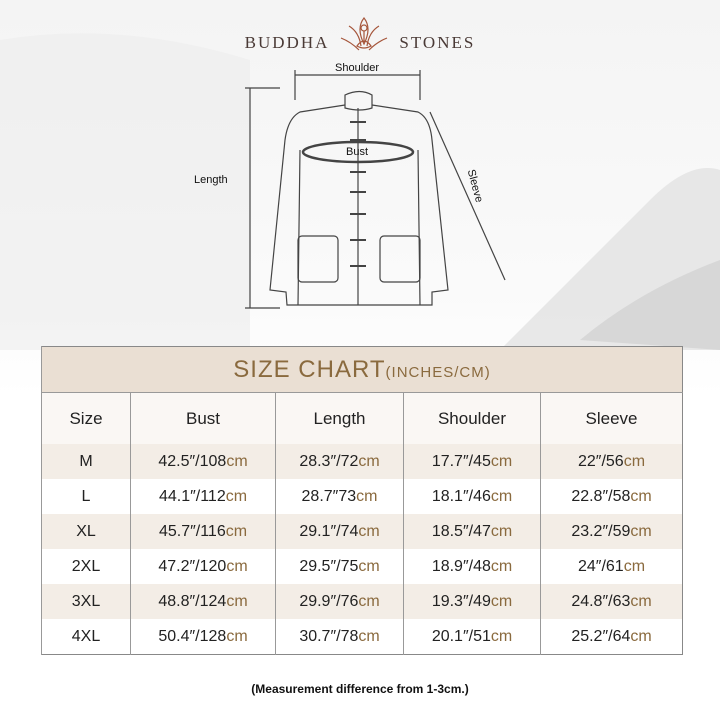  I want to click on measure-cell: 44.1″/112cm, so click(203, 496).